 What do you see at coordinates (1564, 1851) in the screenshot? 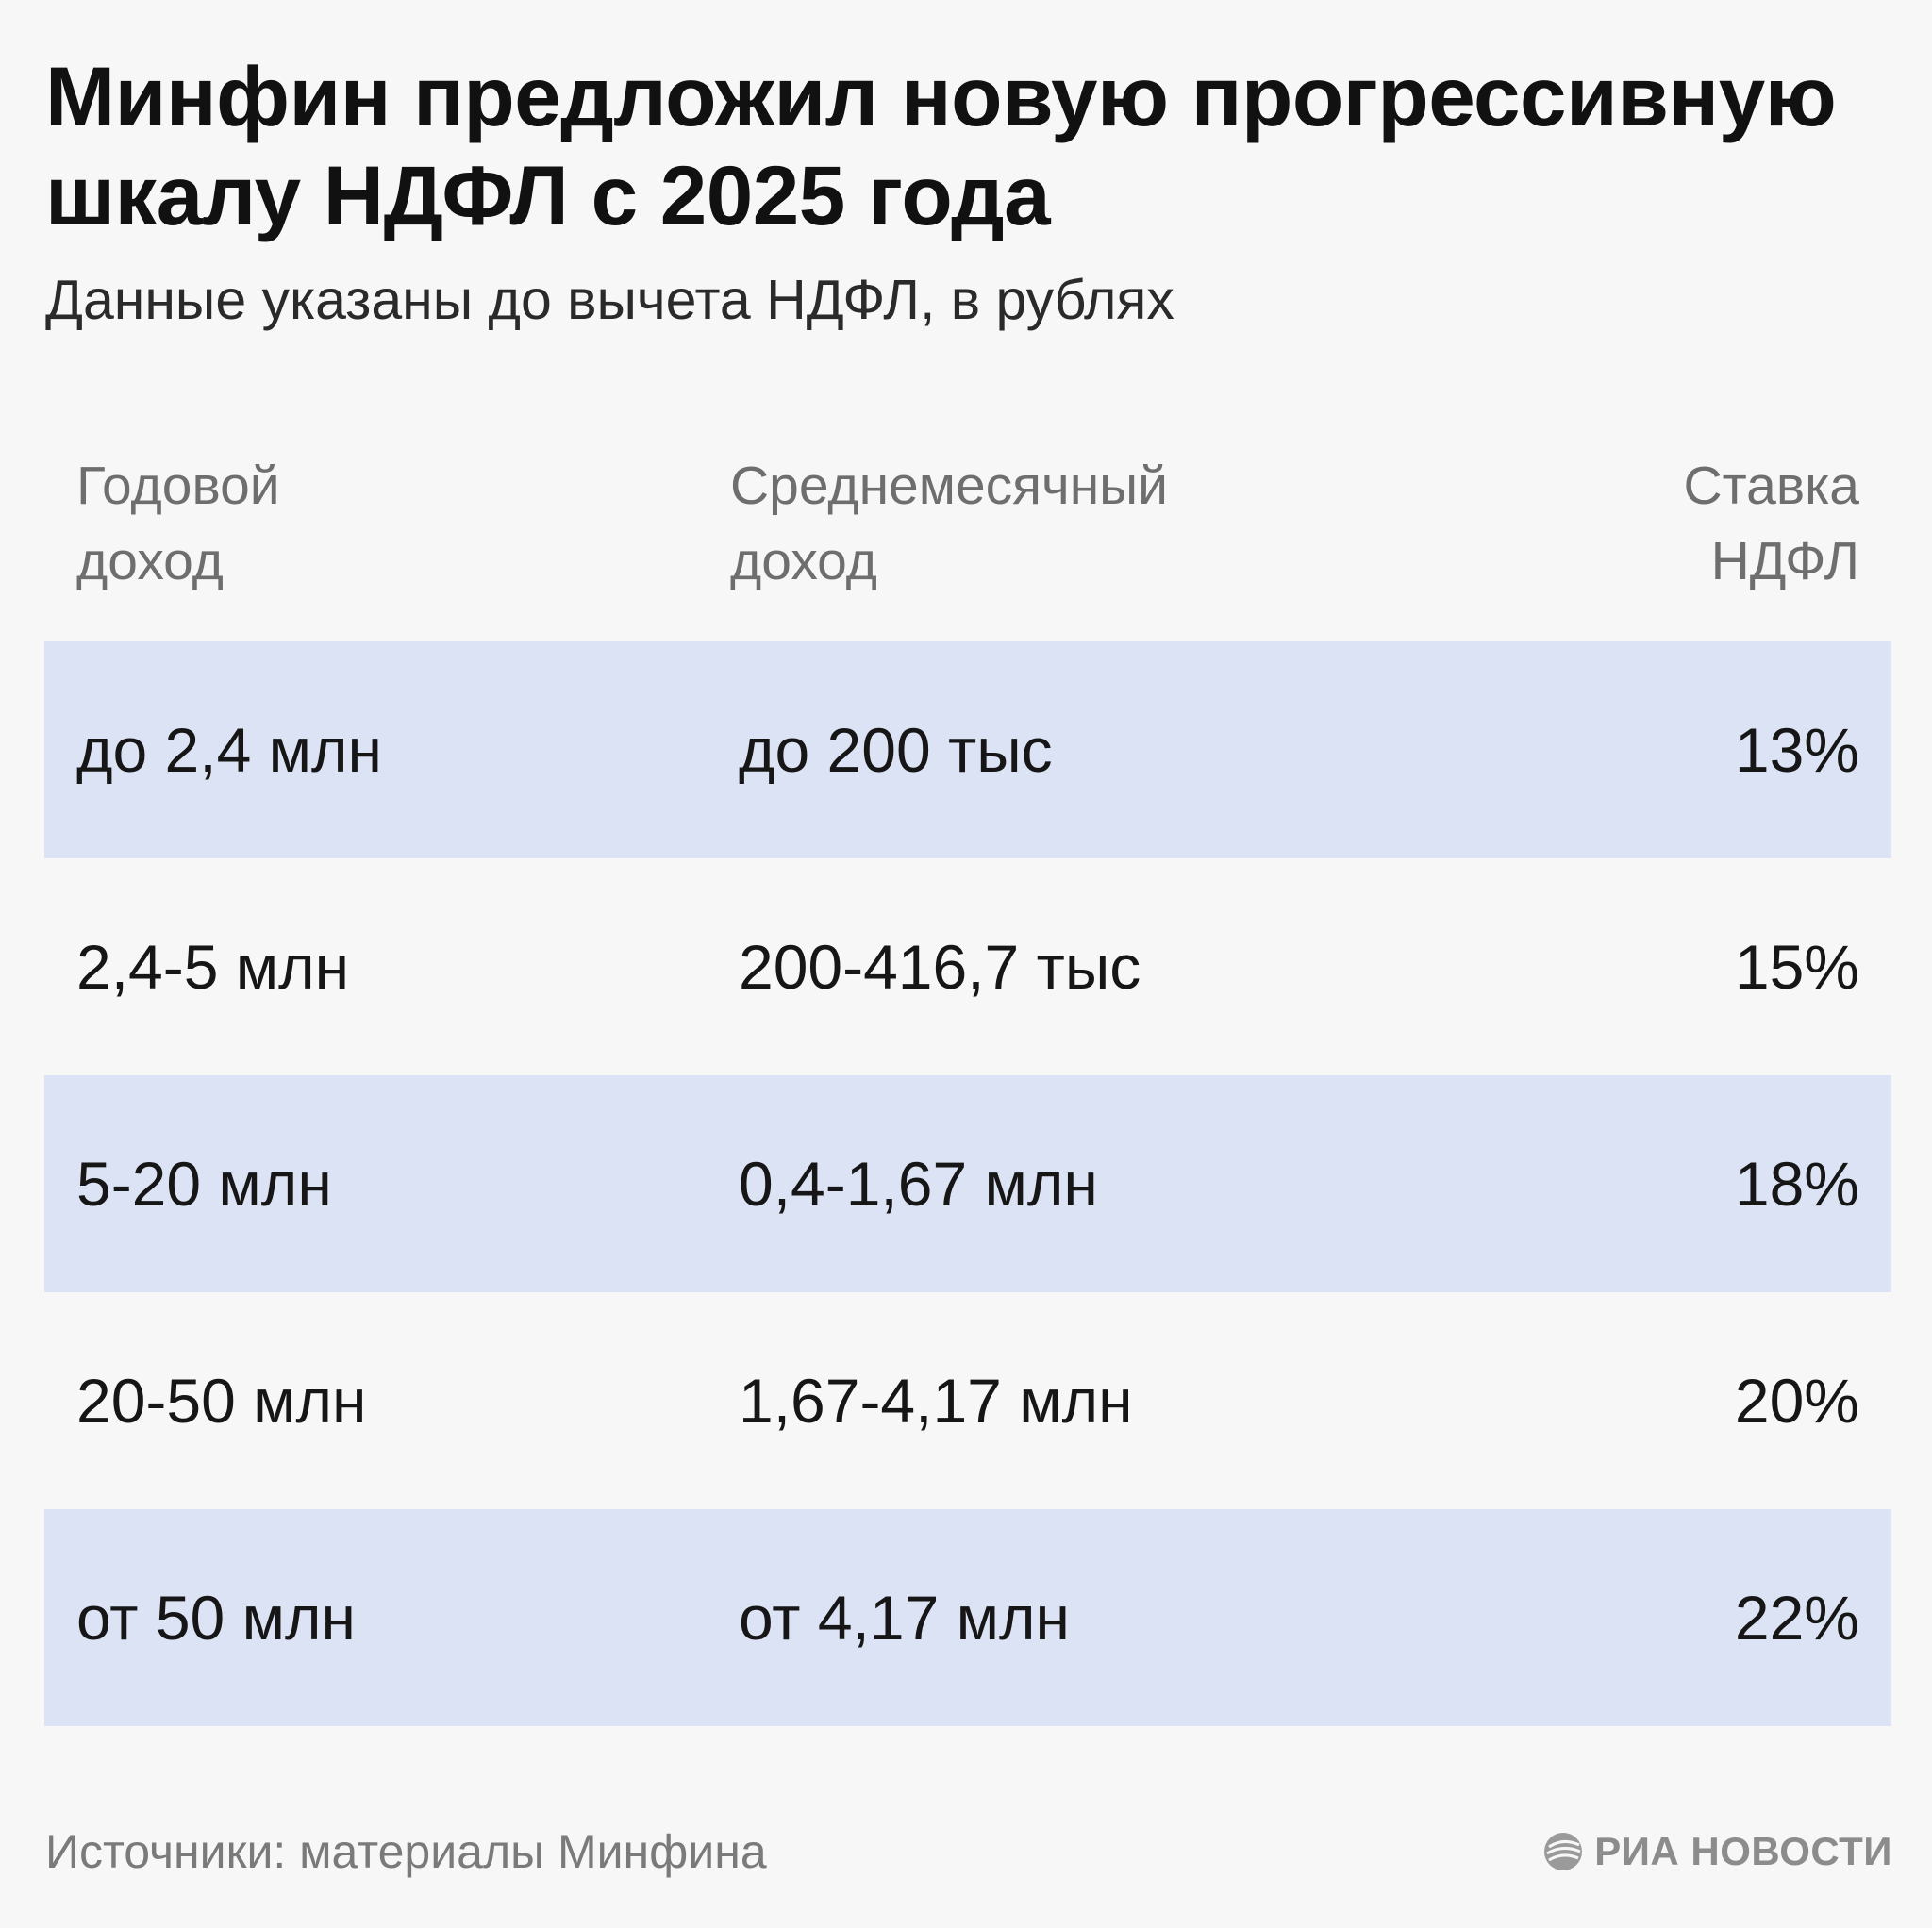
I see `ria-globe-icon` at bounding box center [1564, 1851].